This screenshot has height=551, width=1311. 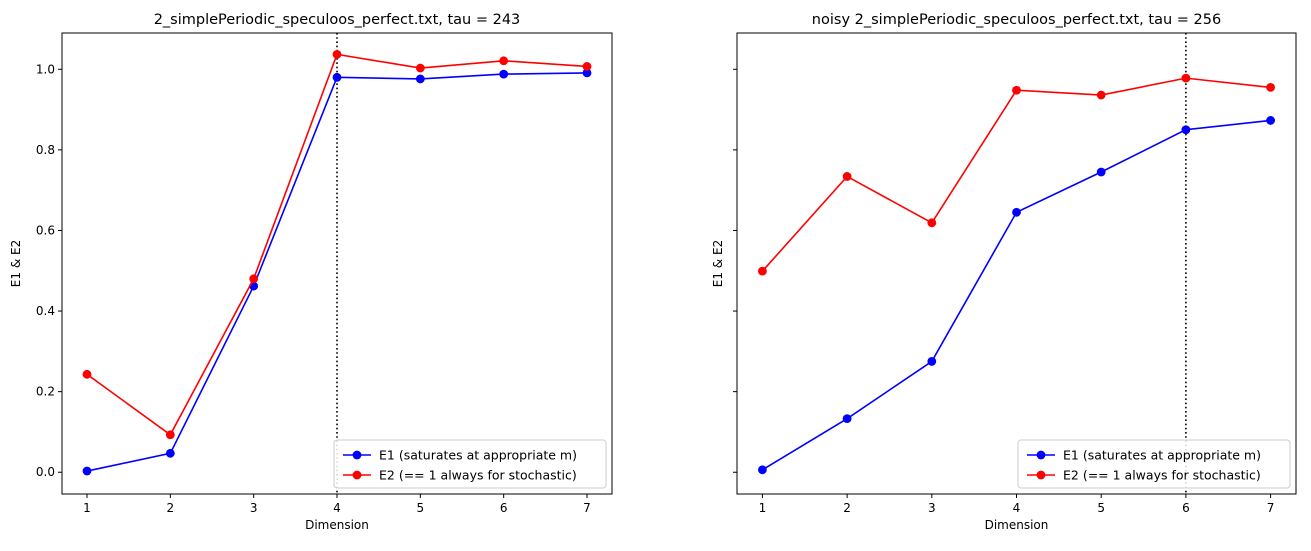 What do you see at coordinates (45, 230) in the screenshot?
I see `y-tick-label: 0.6` at bounding box center [45, 230].